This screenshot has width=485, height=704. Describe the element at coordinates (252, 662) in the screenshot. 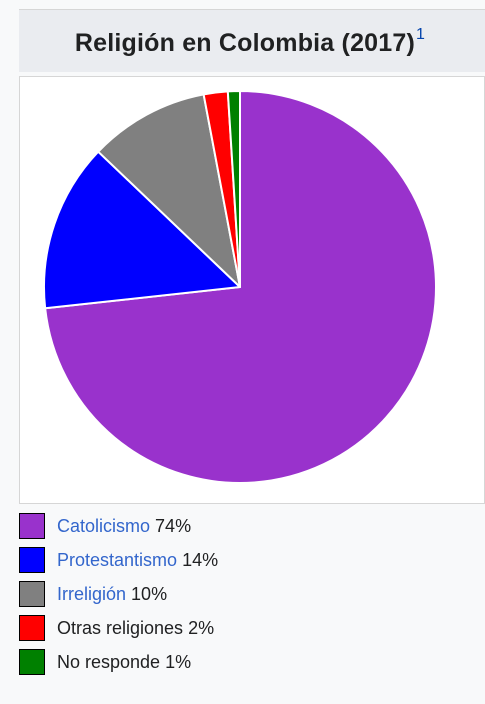

I see `legend-item-no-responde: No responde 1%` at that location.